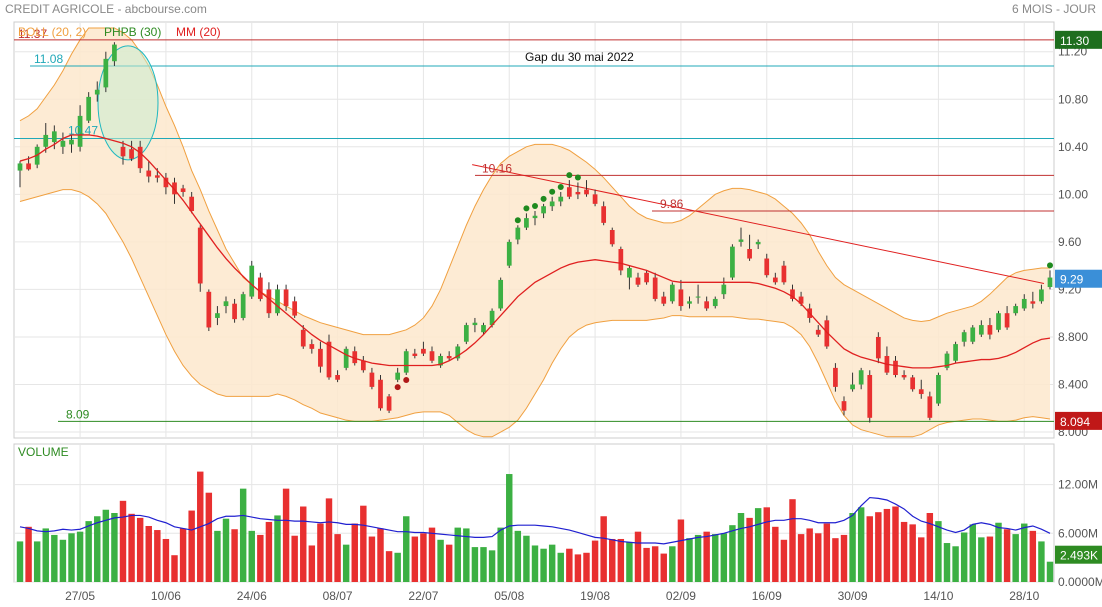  I want to click on date-tick-label: 10/06, so click(166, 596).